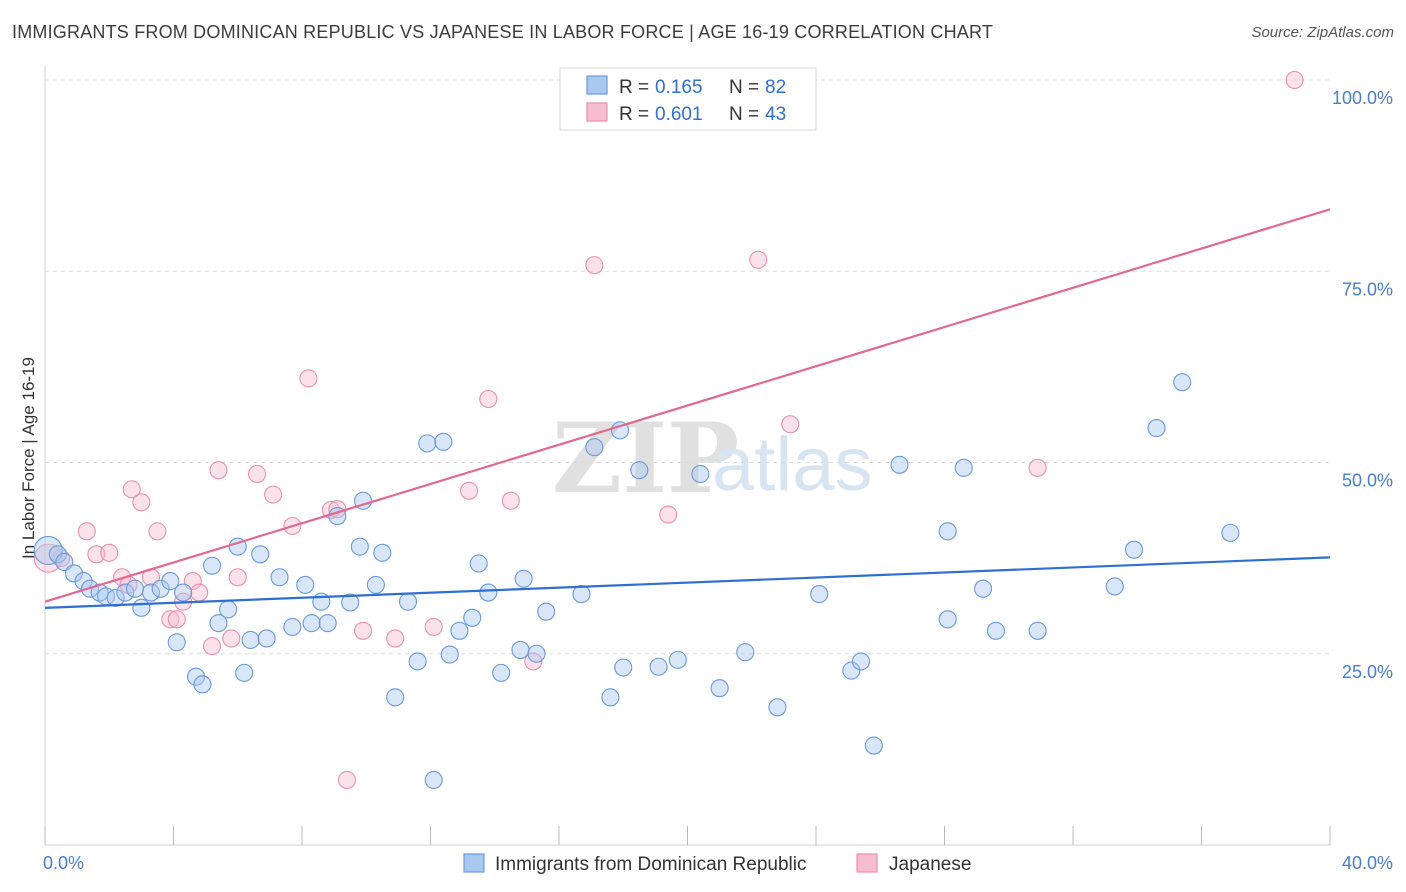  I want to click on legend-top: R = 0.165 N = 82 R = 0.601 N = 43, so click(688, 99).